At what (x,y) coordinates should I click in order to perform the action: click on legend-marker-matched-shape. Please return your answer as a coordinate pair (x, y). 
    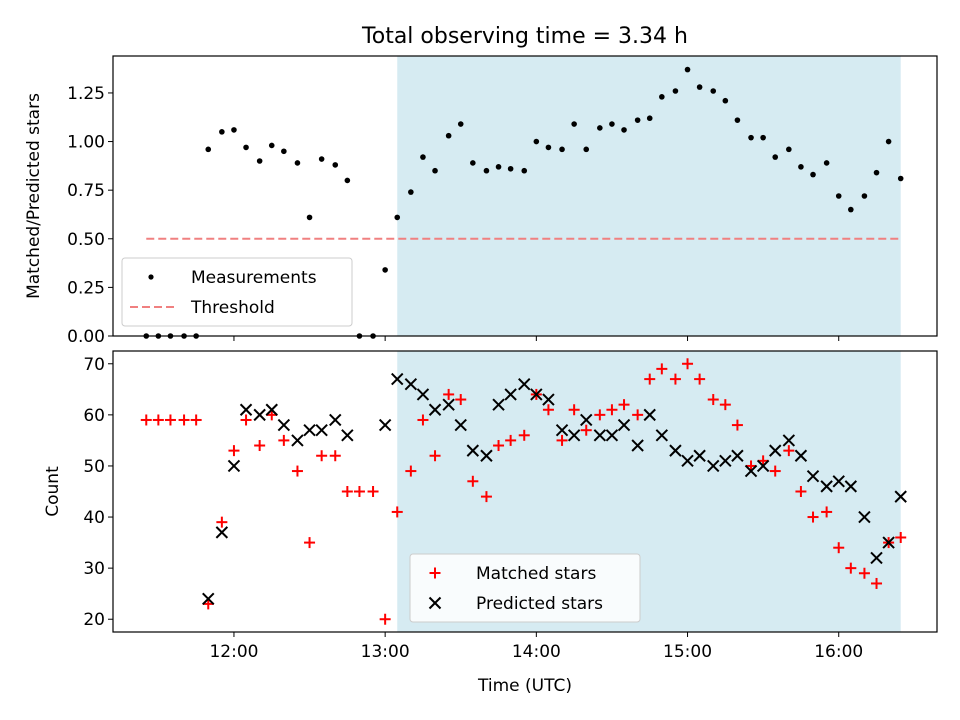
    Looking at the image, I should click on (435, 573).